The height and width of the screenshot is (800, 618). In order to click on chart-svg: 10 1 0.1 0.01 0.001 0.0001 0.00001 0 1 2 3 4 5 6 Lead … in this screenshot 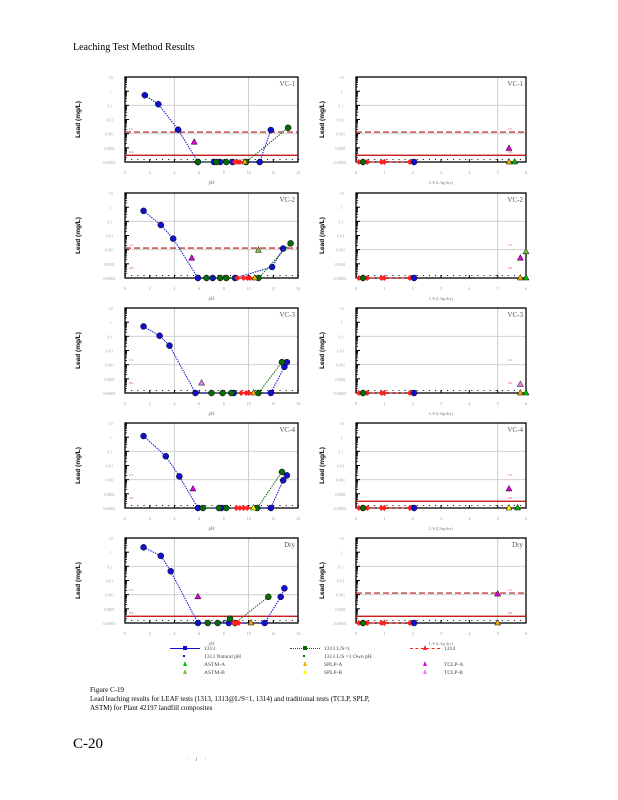, I will do `click(424, 246)`.